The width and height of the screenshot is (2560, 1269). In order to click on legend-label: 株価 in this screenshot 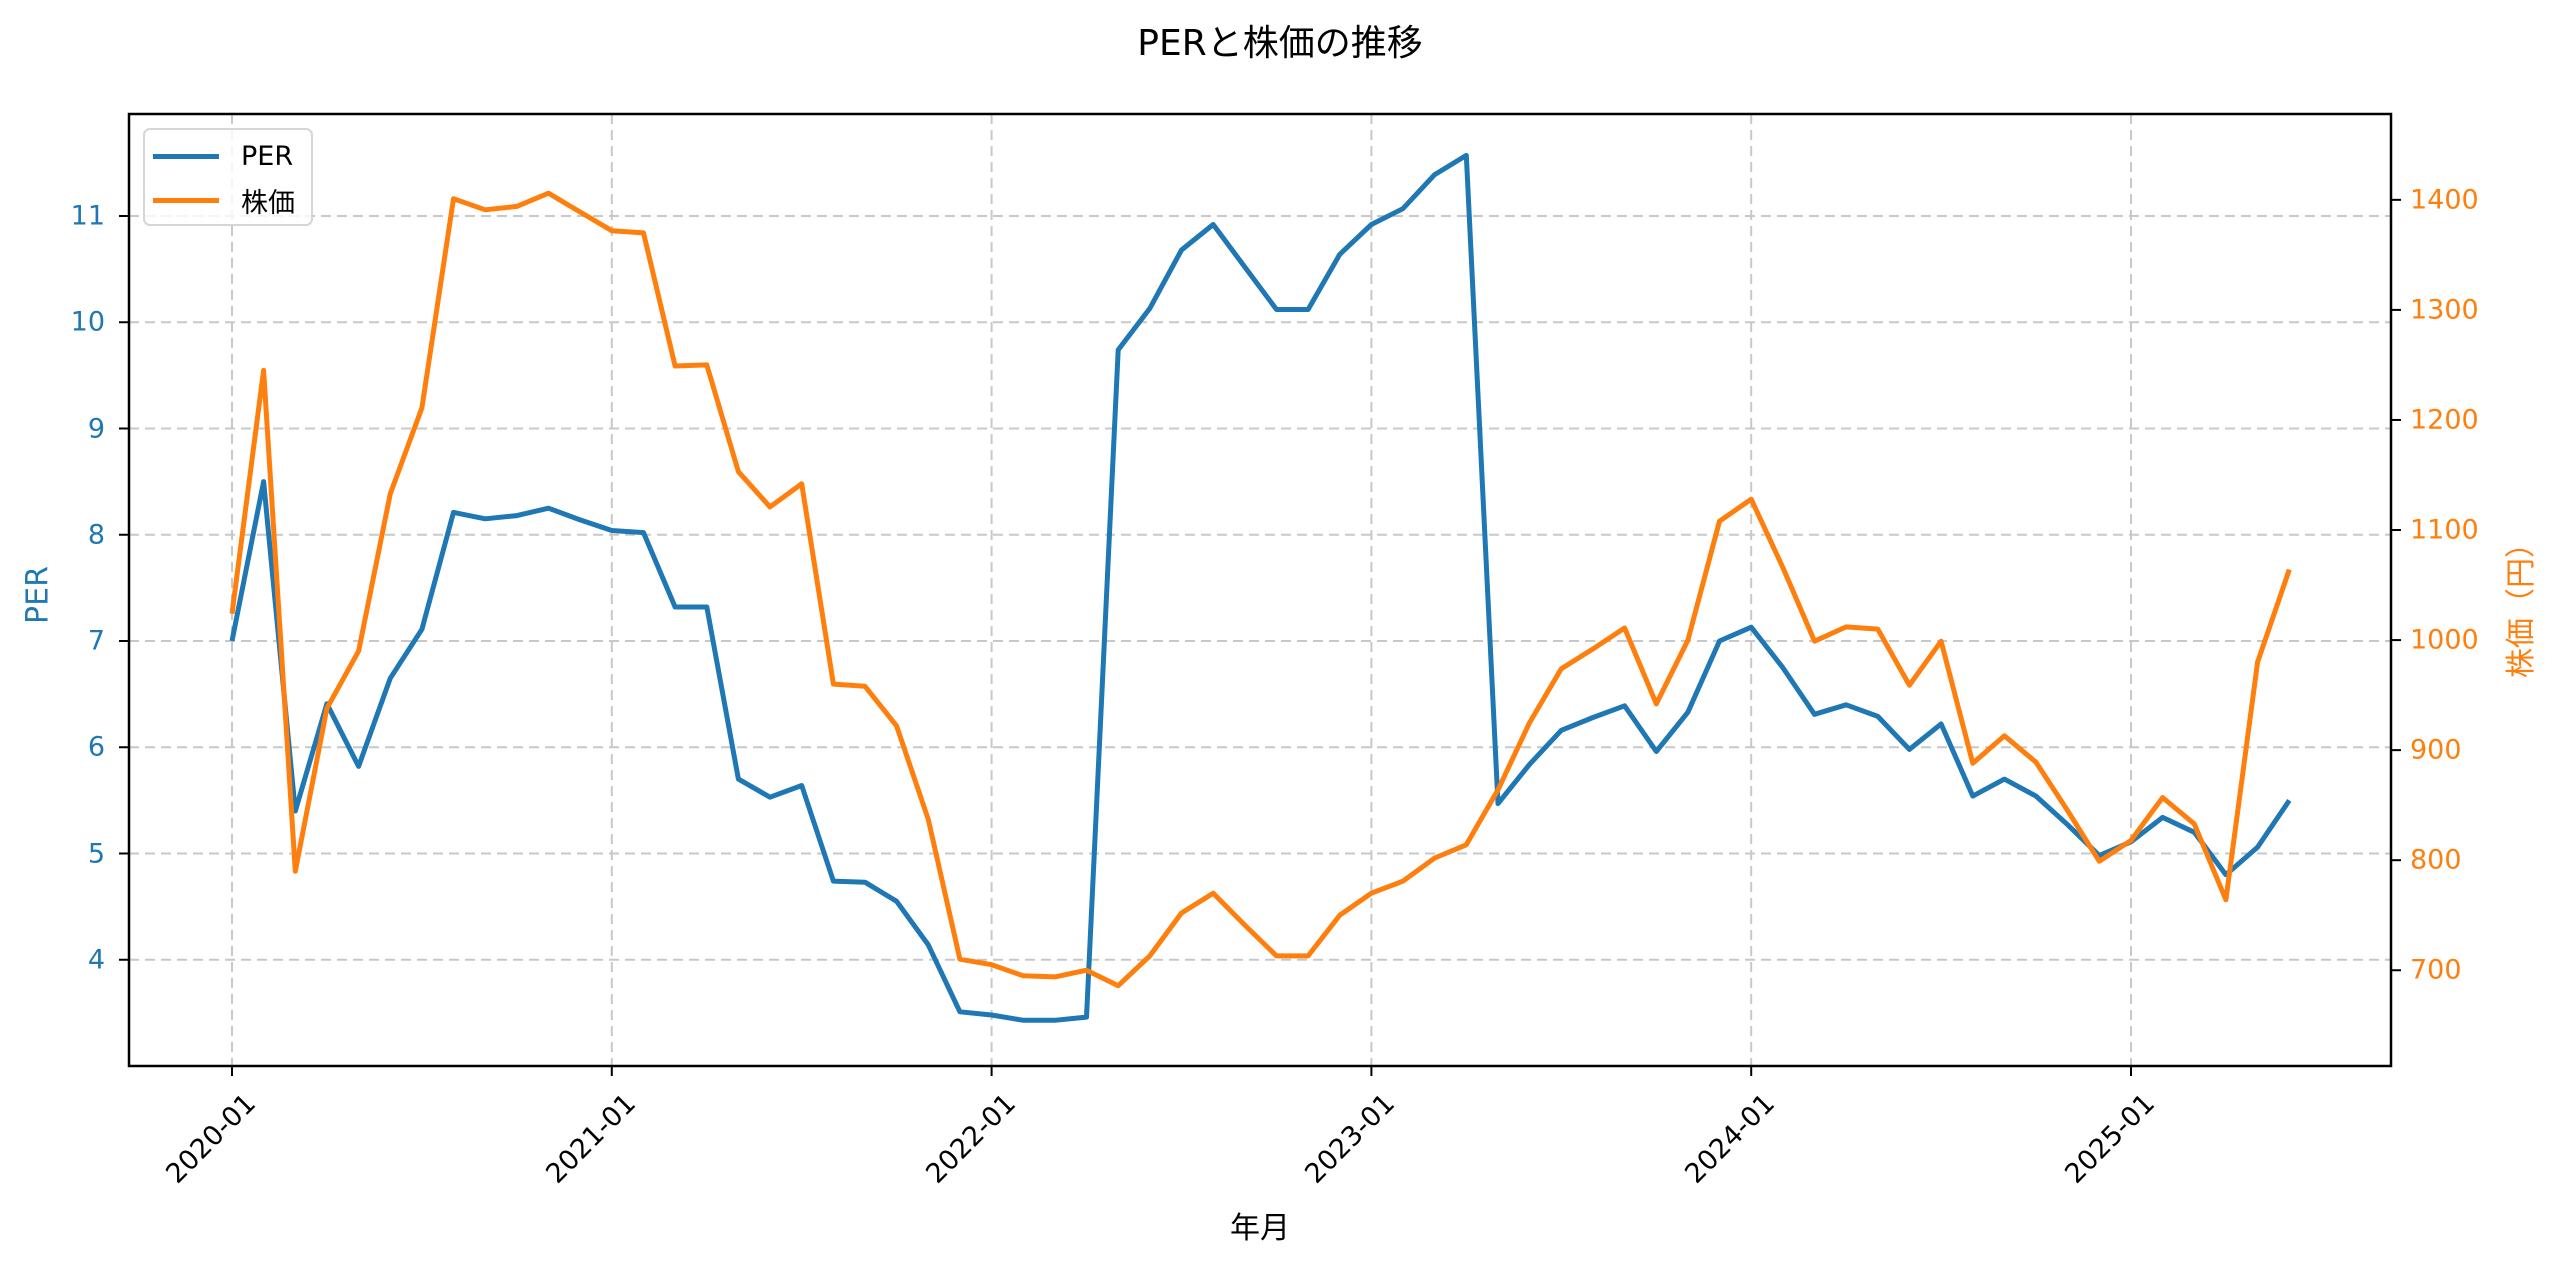, I will do `click(268, 203)`.